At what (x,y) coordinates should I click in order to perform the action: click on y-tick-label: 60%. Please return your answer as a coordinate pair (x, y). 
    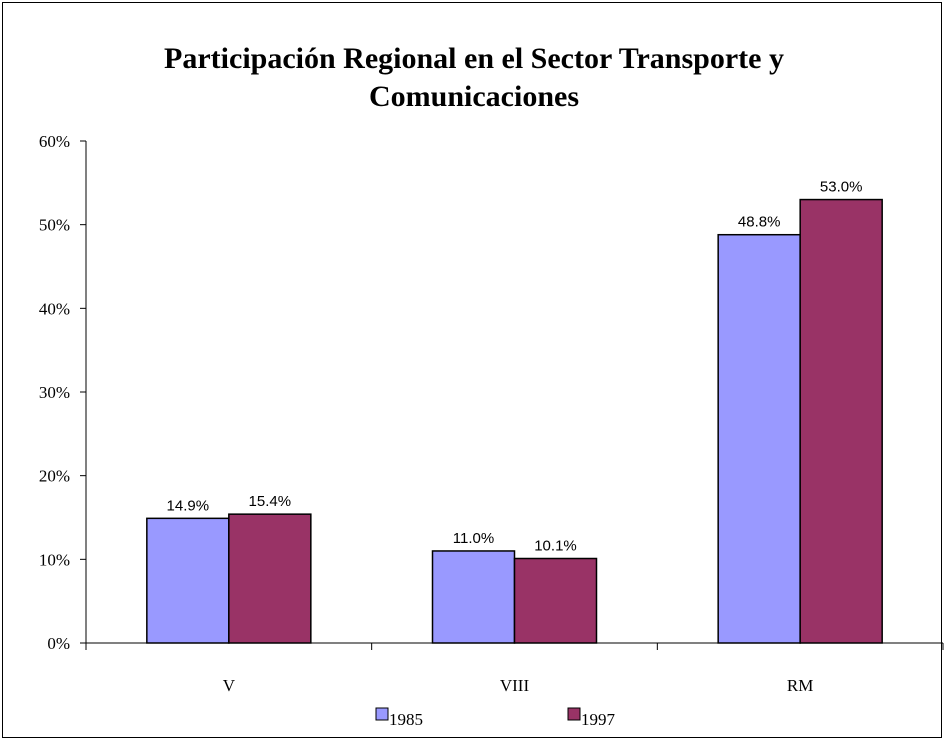
    Looking at the image, I should click on (54, 141).